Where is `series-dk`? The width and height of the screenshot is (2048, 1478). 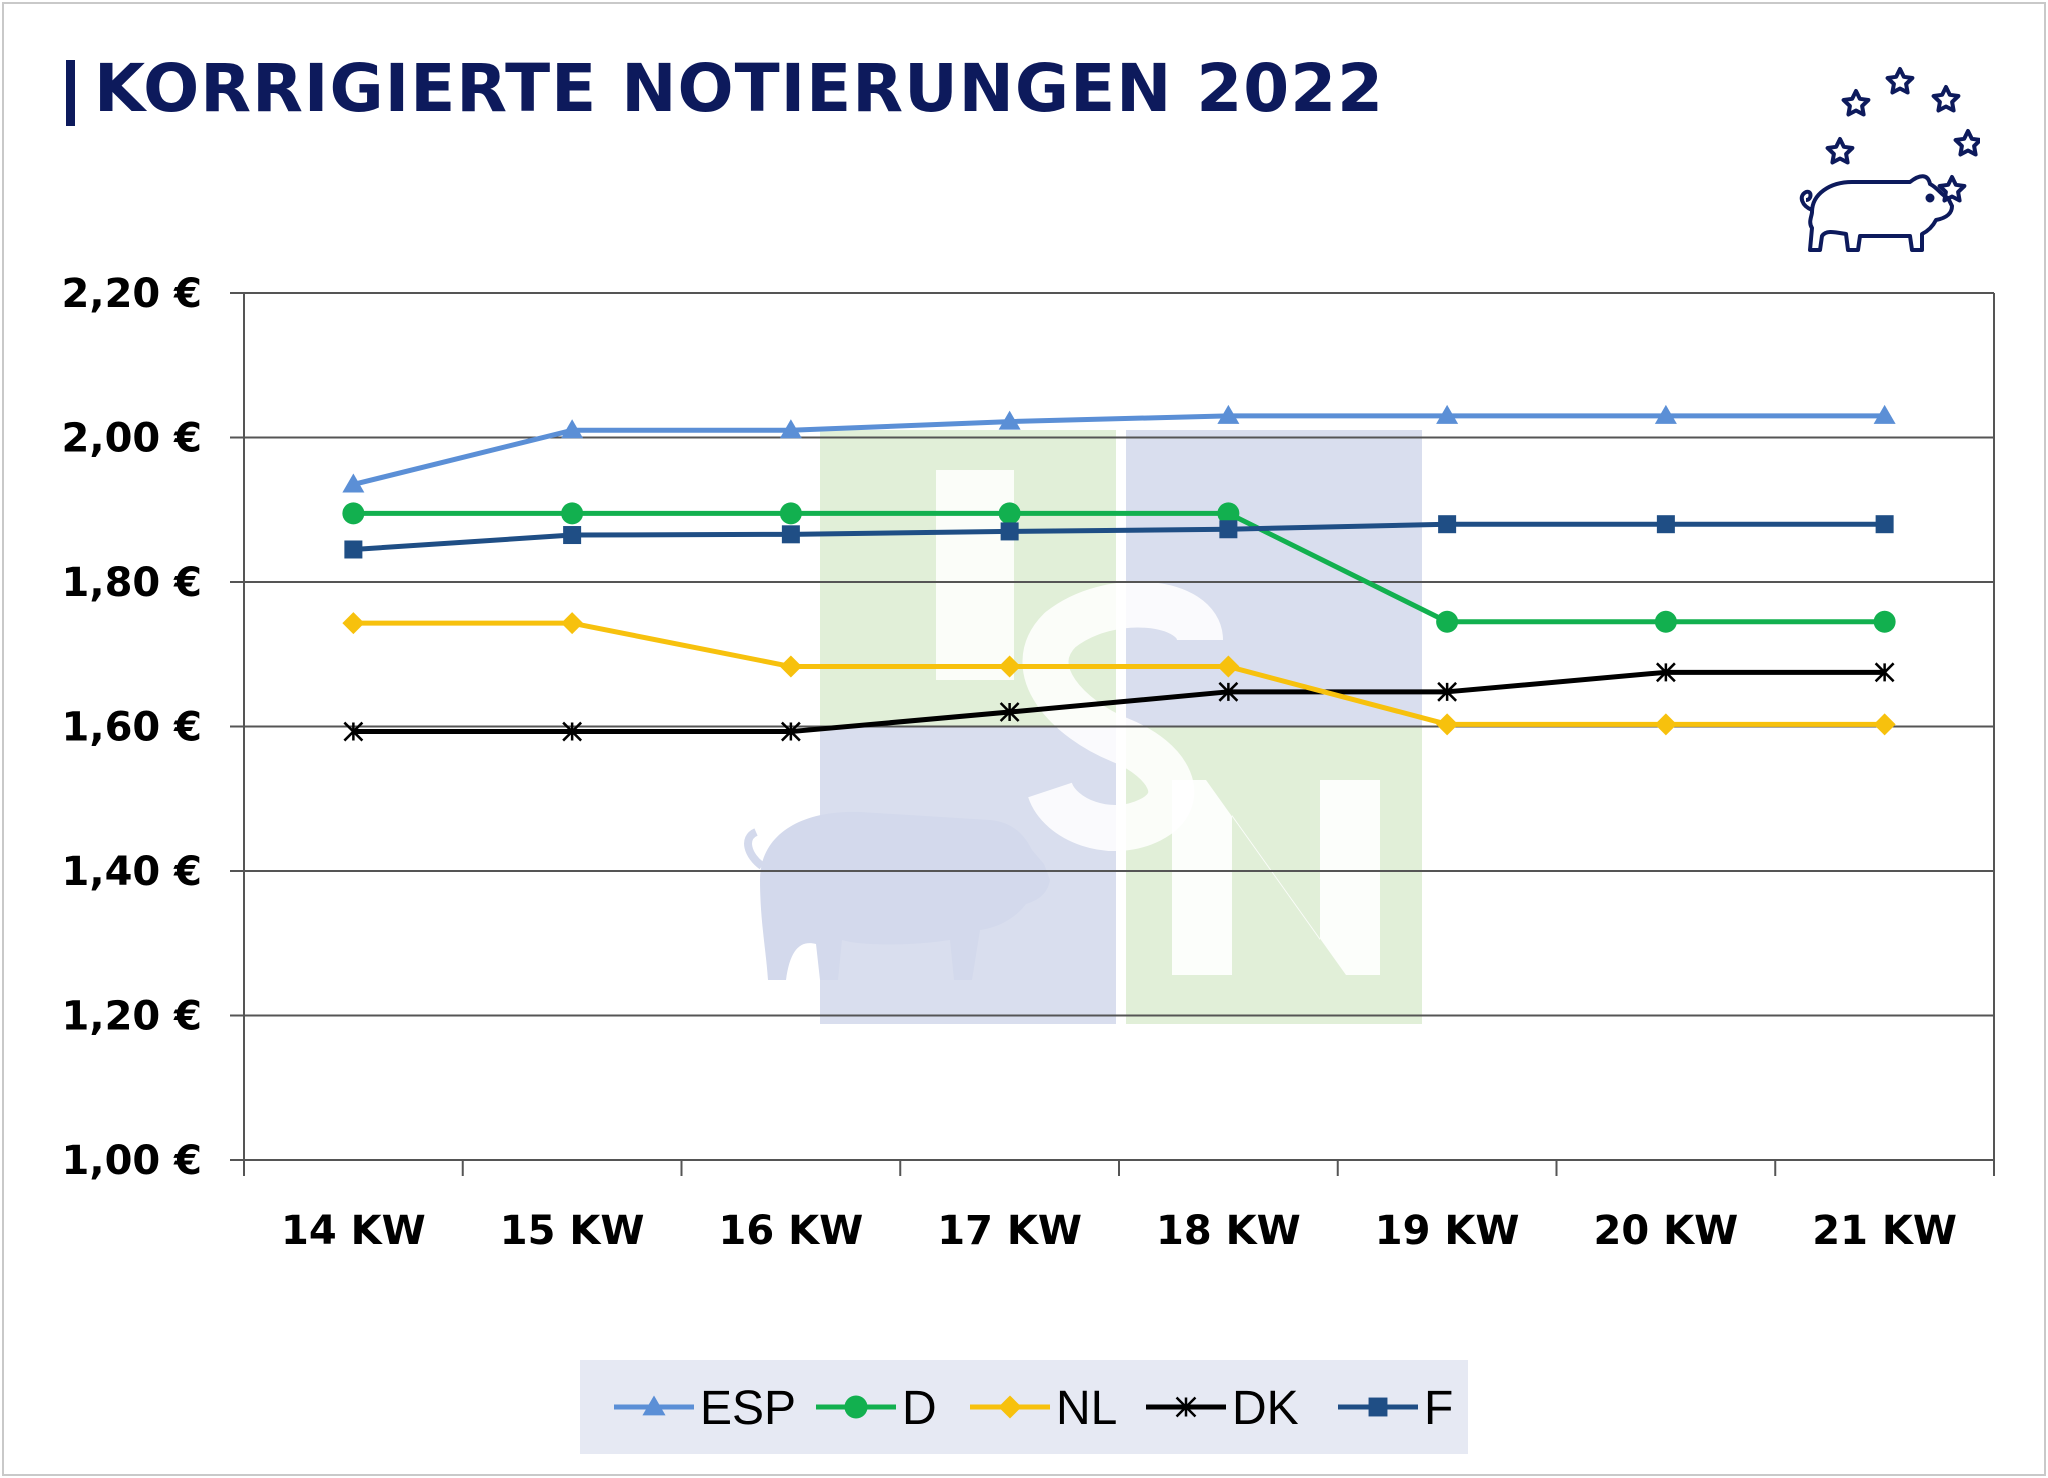 series-dk is located at coordinates (1119, 702).